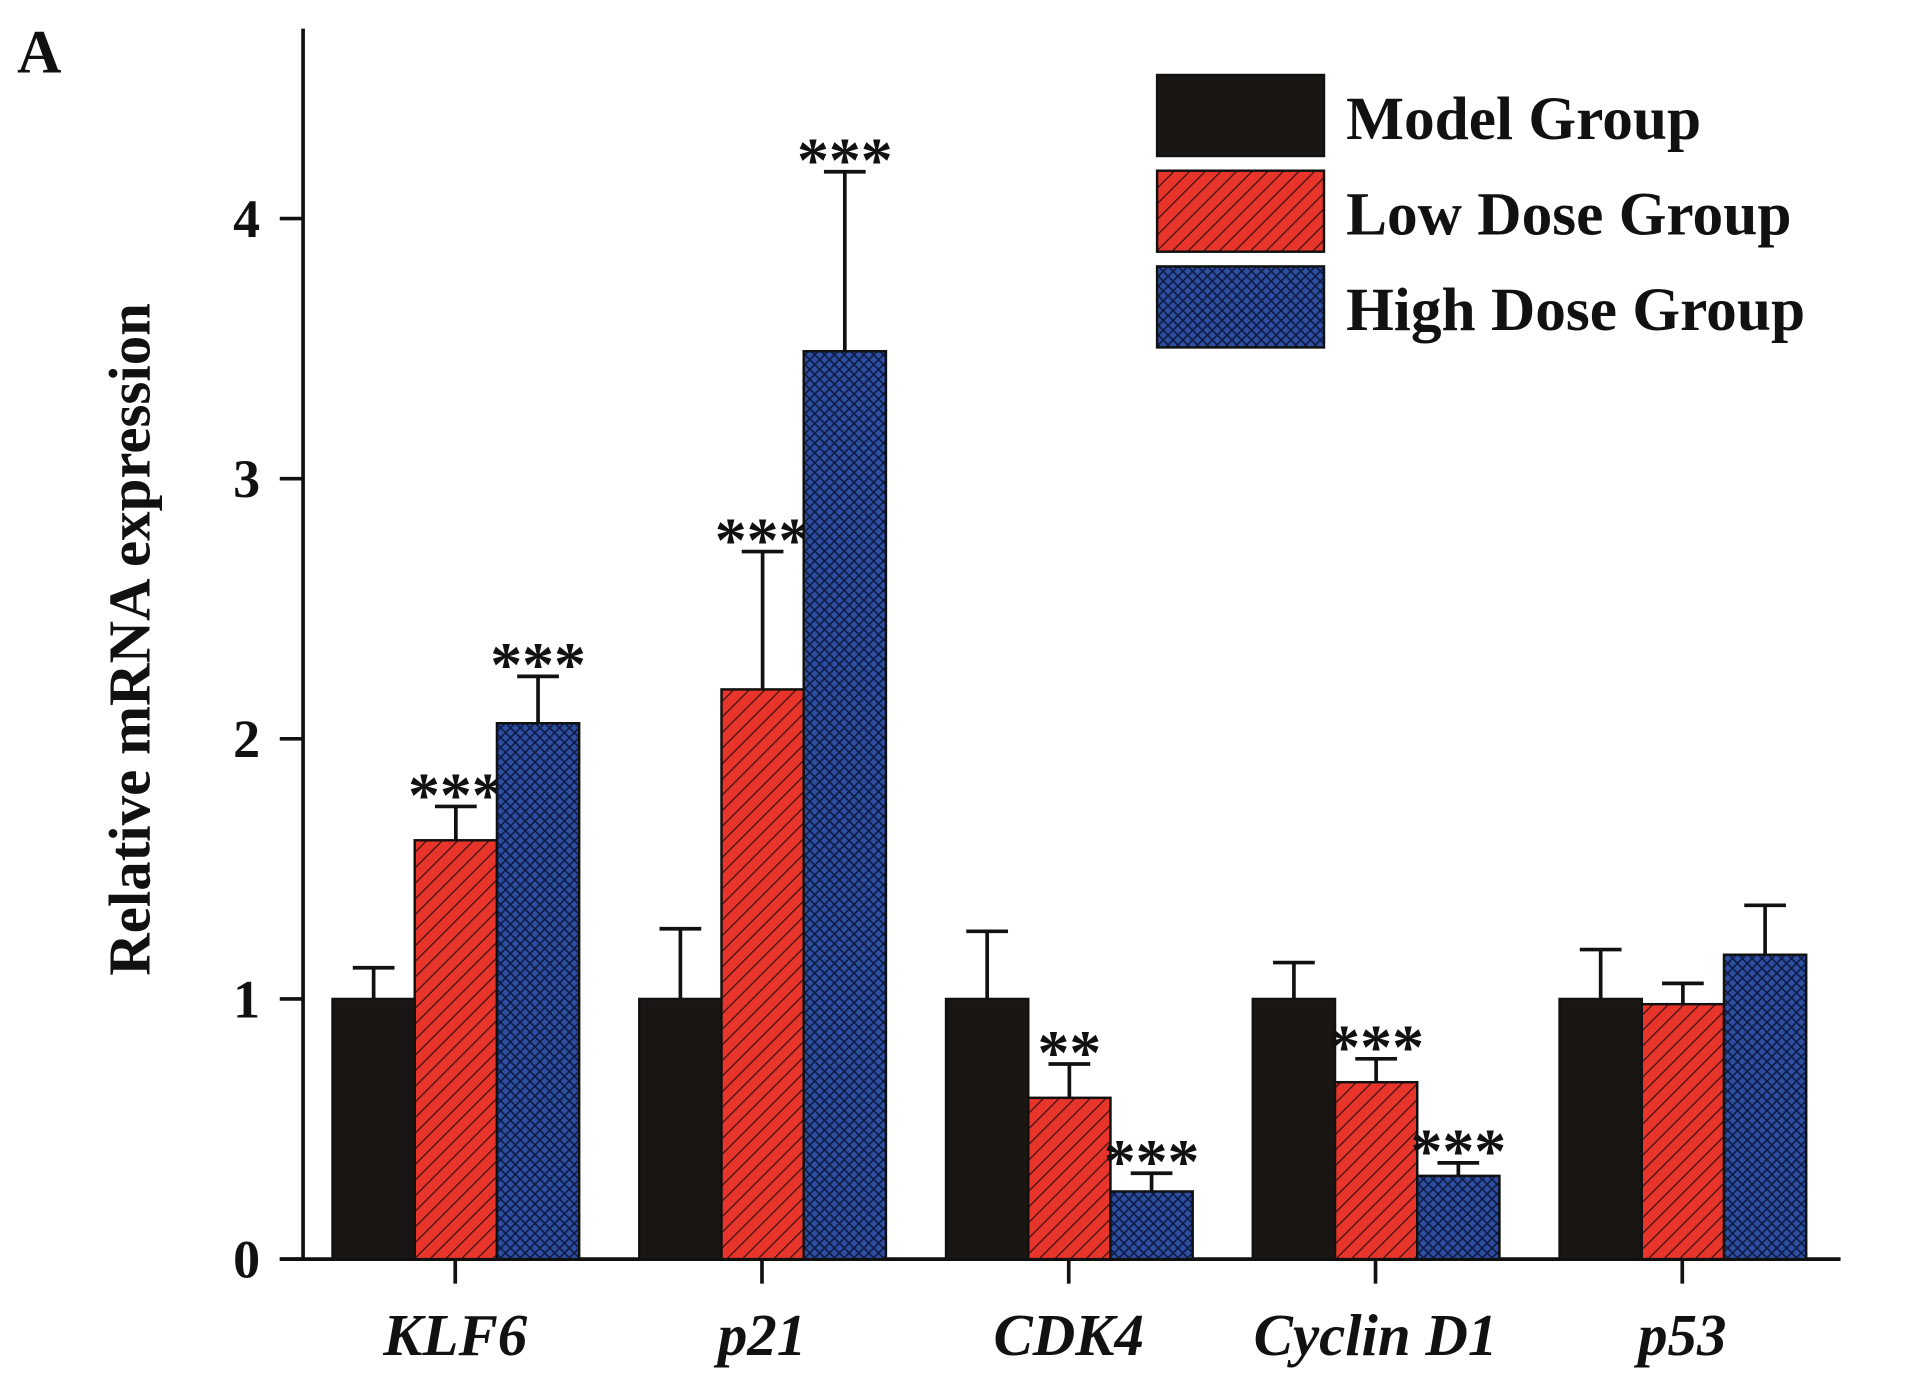 The width and height of the screenshot is (1924, 1393). Describe the element at coordinates (246, 1260) in the screenshot. I see `y-tick-label: 0` at that location.